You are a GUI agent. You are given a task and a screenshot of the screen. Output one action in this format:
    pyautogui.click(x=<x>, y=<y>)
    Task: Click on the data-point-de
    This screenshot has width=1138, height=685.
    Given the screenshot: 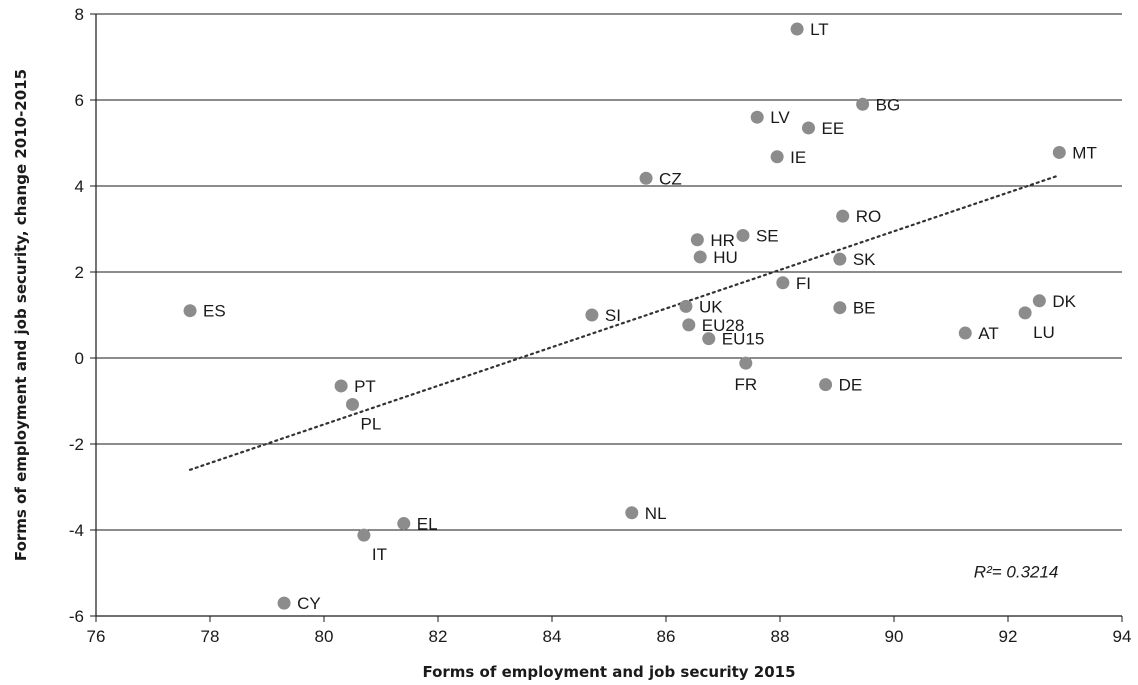 What is the action you would take?
    pyautogui.click(x=826, y=385)
    